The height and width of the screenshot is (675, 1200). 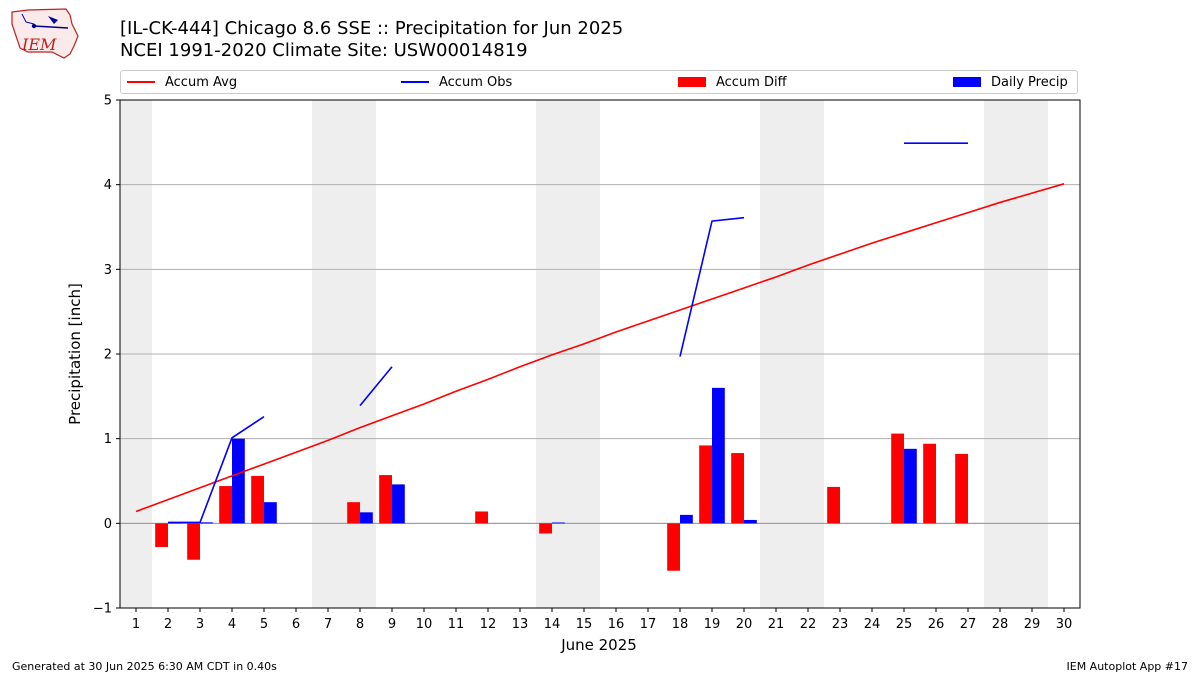 I want to click on footer-app: IEM Autoplot App #17, so click(x=1127, y=666).